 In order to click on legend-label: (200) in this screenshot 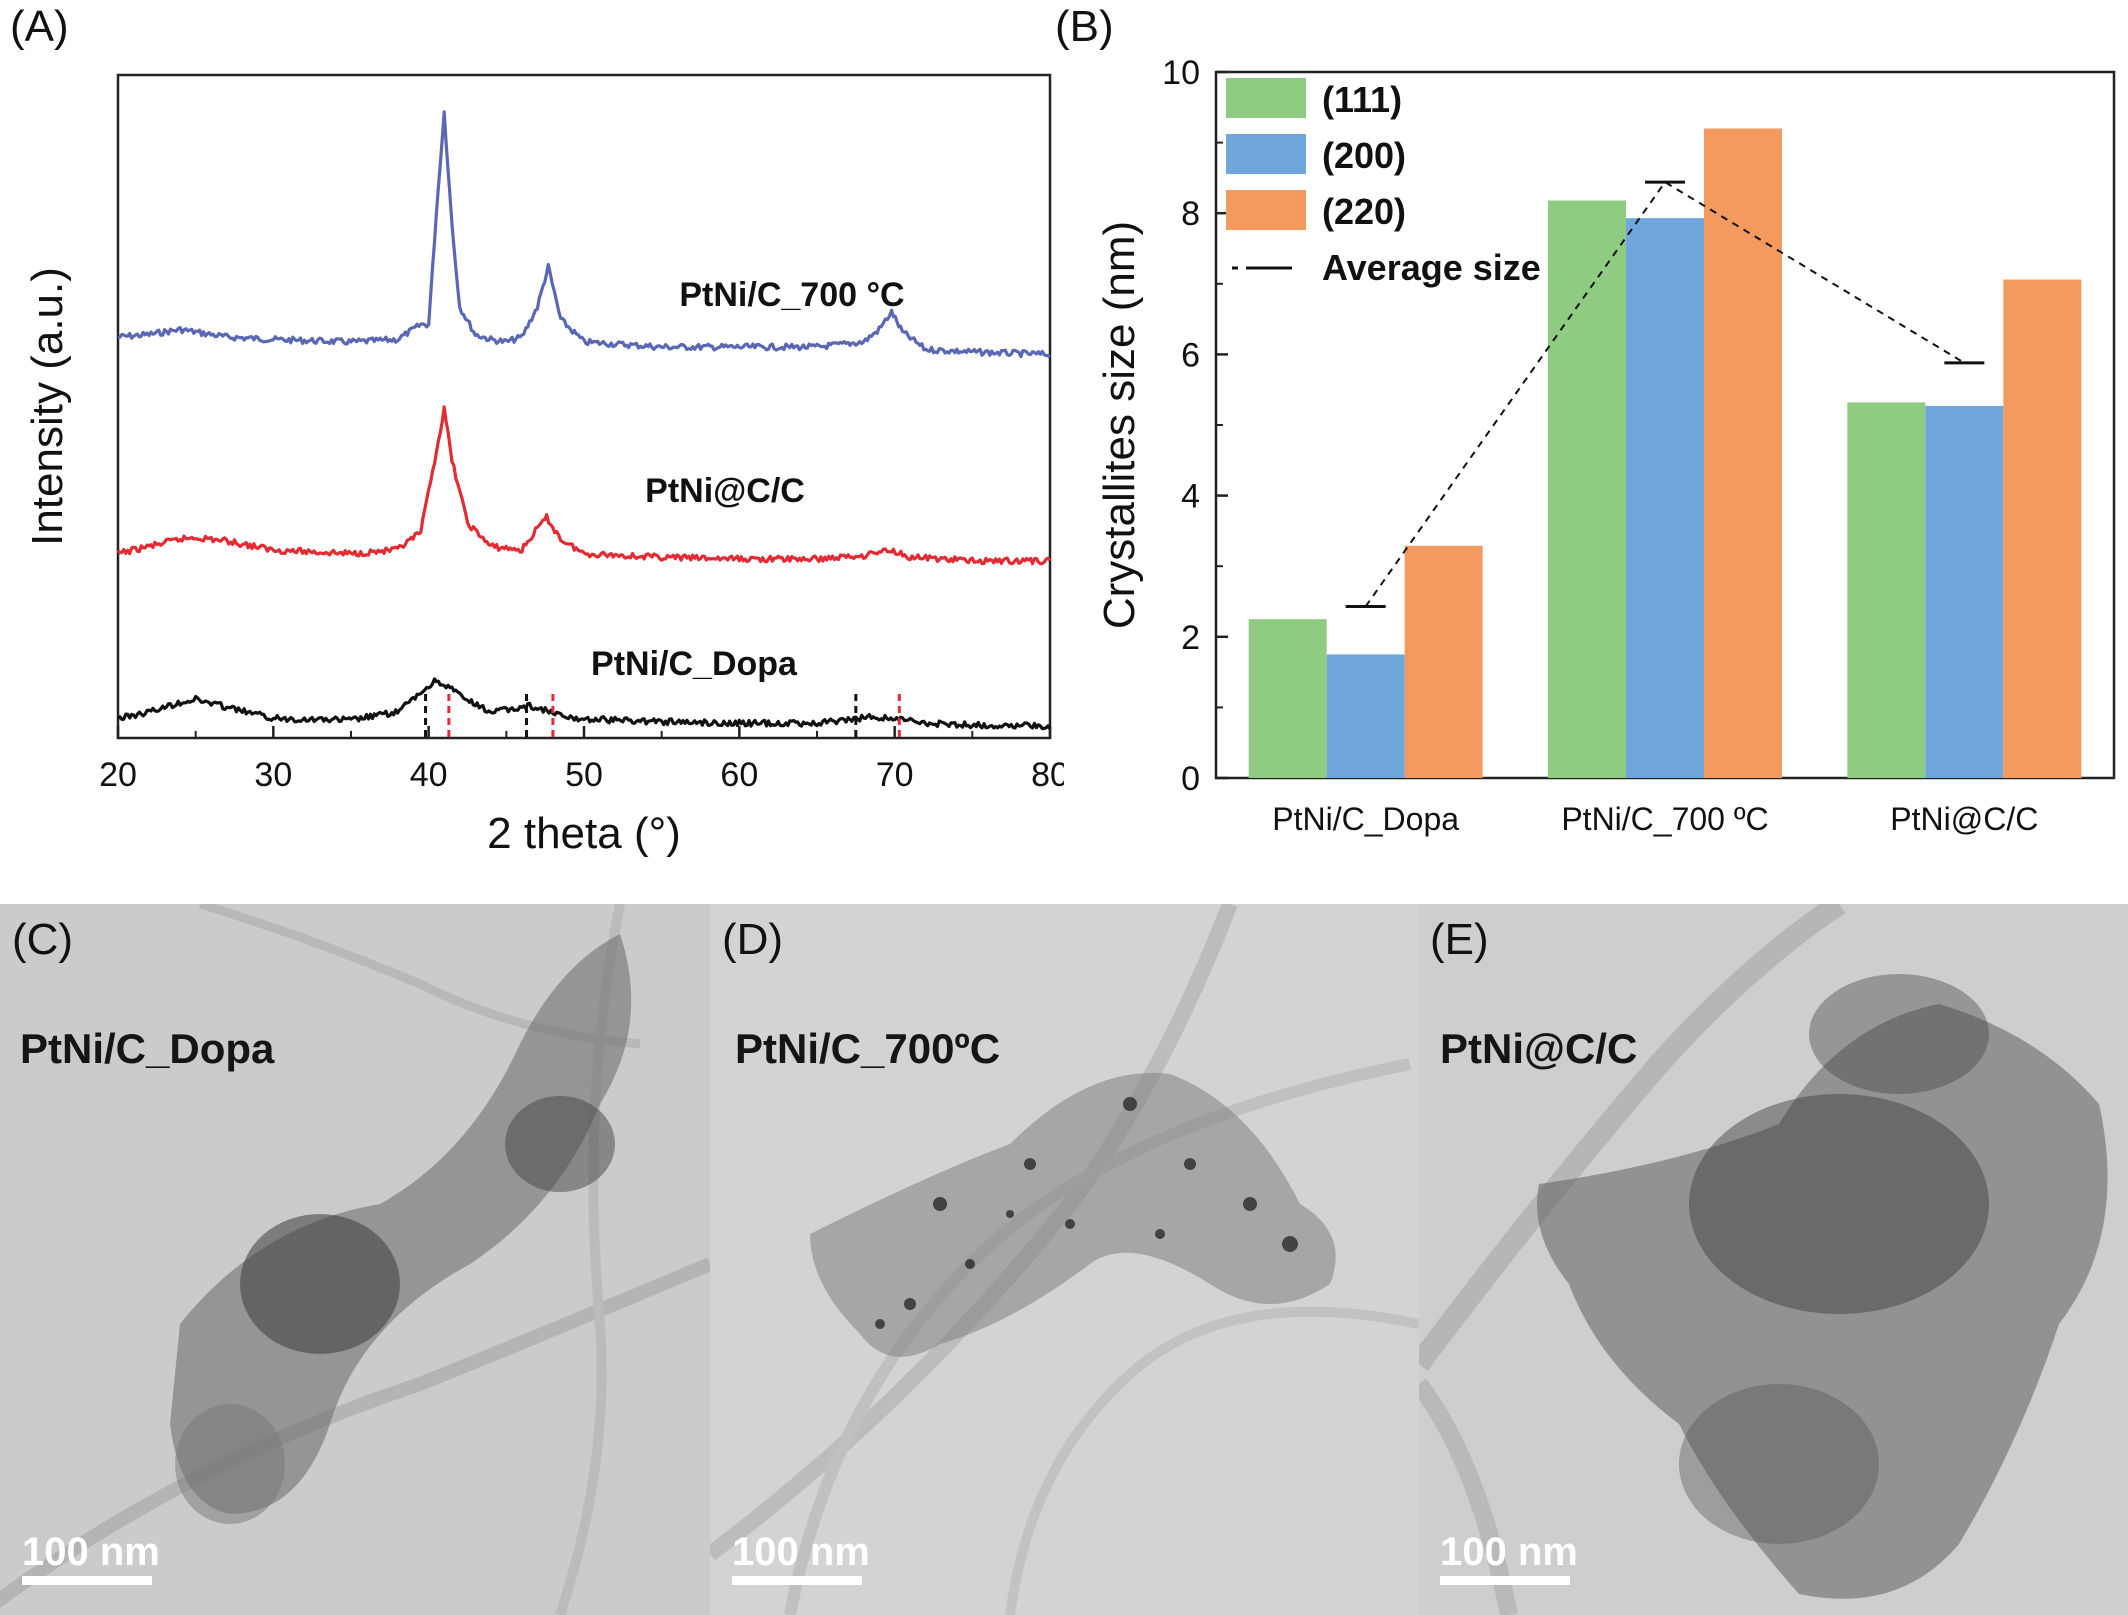, I will do `click(1364, 155)`.